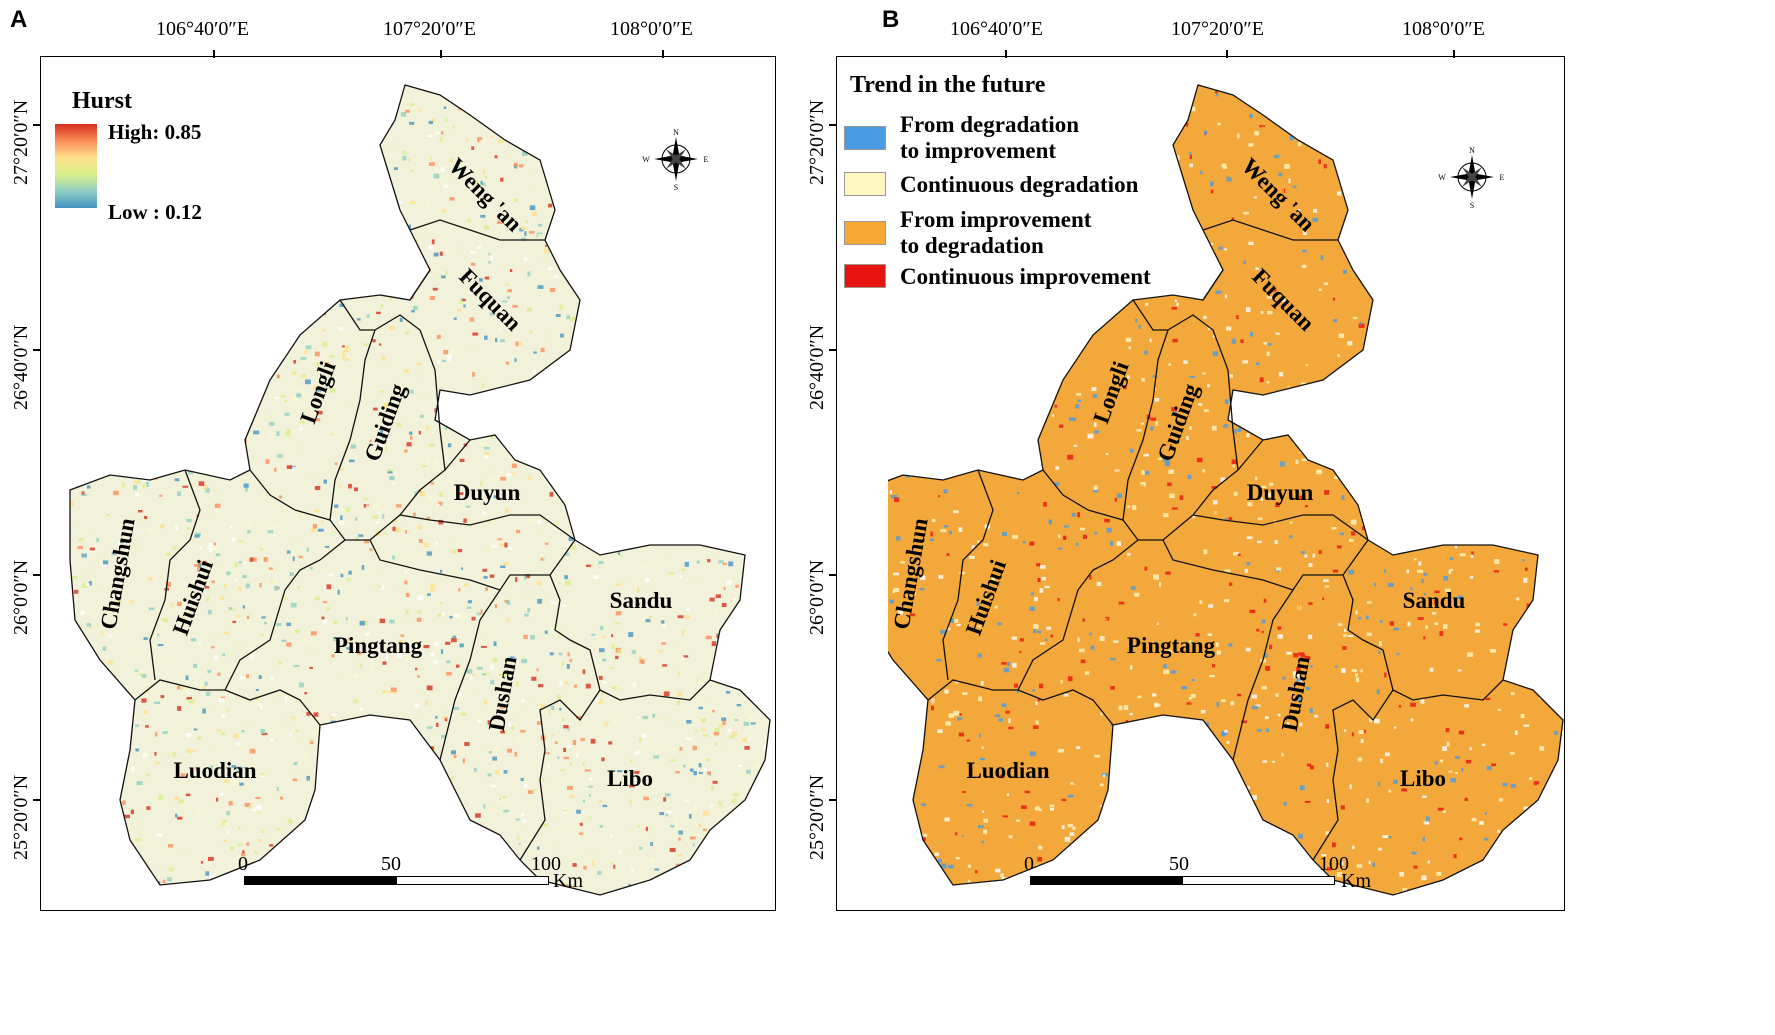 This screenshot has width=1775, height=1035. I want to click on legend-label: From improvement to degradation, so click(996, 232).